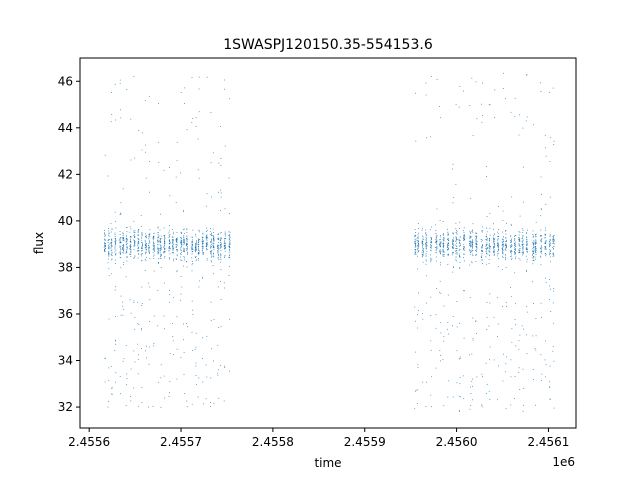 Image resolution: width=640 pixels, height=480 pixels. I want to click on chart-title: 1SWASPJ120150.35-554153.6, so click(328, 45).